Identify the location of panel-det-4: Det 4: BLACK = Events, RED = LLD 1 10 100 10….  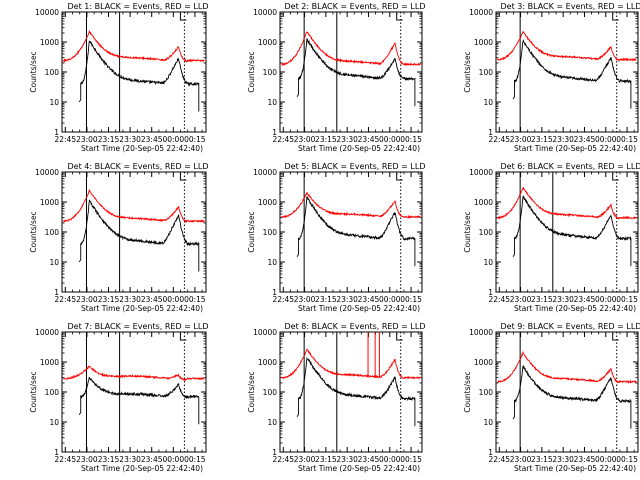
(118, 237).